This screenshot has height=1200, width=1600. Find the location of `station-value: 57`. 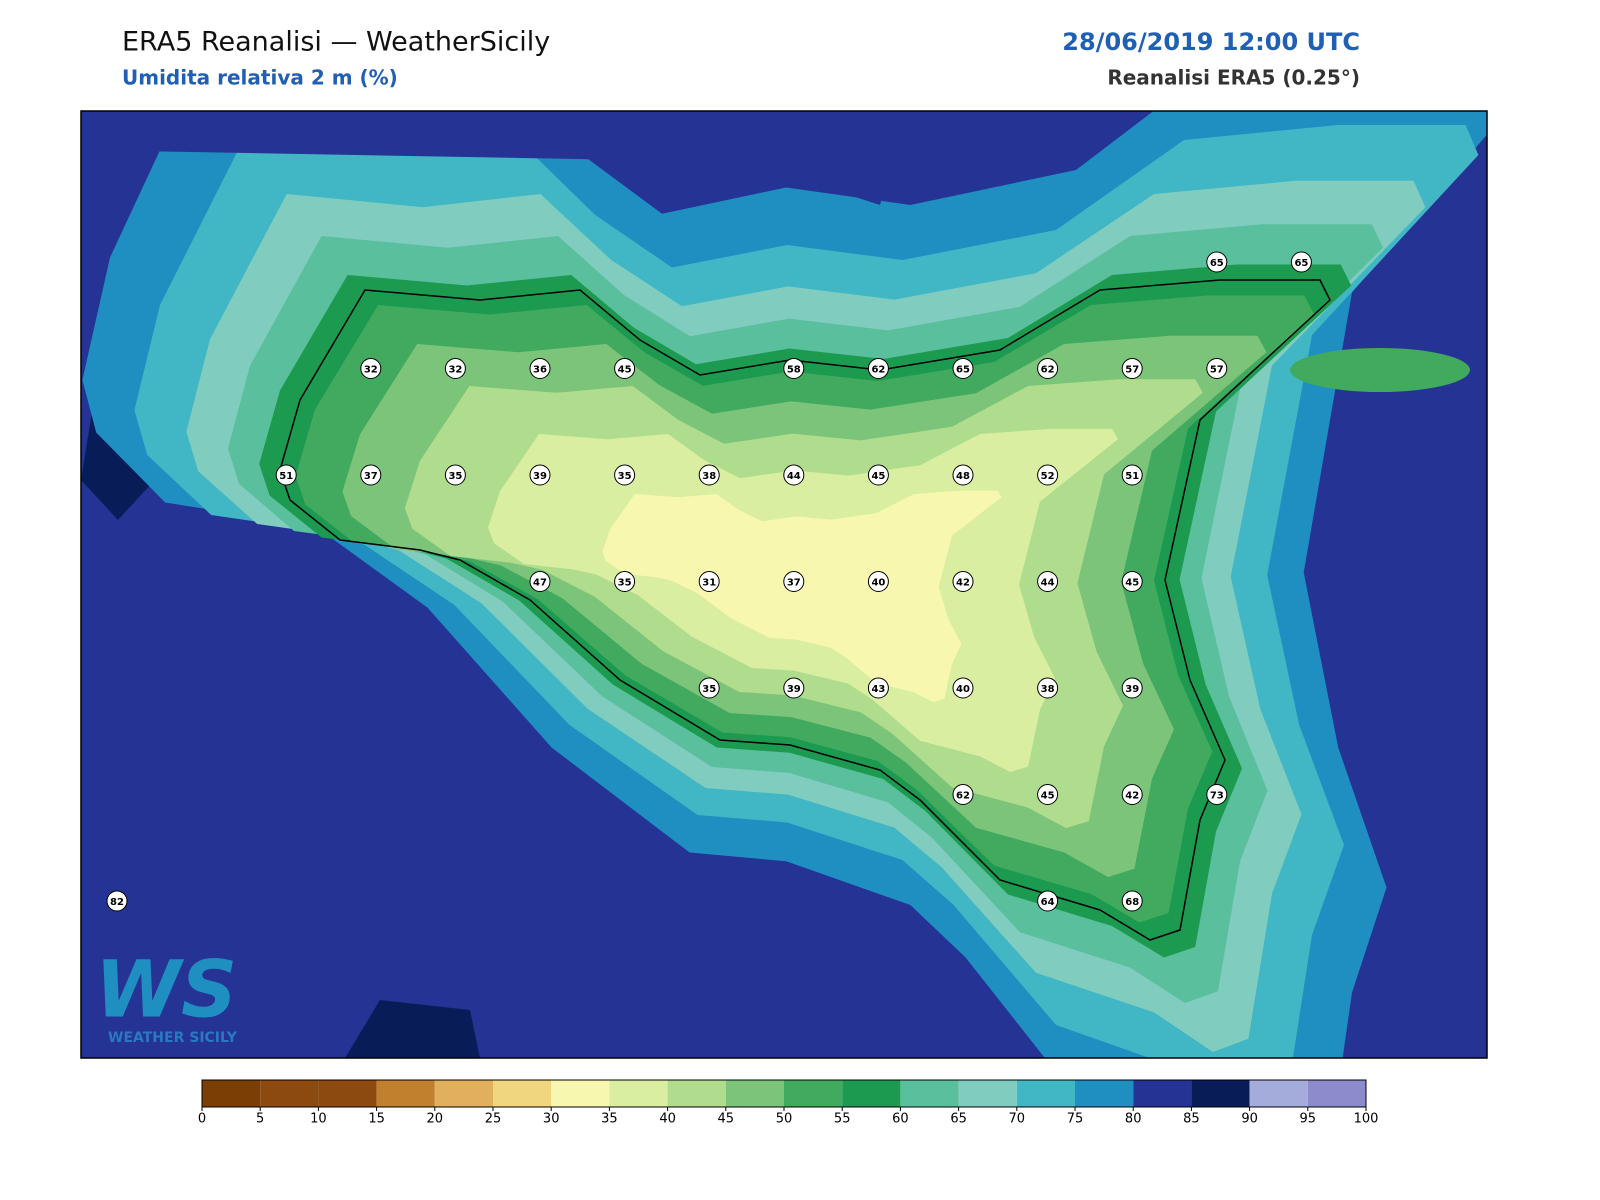

station-value: 57 is located at coordinates (1132, 370).